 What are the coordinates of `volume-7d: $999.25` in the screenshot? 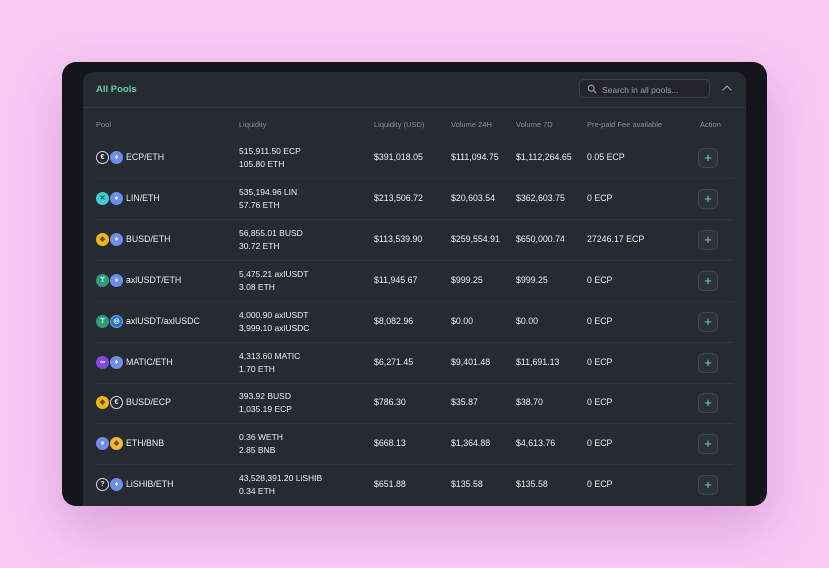 It's located at (532, 279).